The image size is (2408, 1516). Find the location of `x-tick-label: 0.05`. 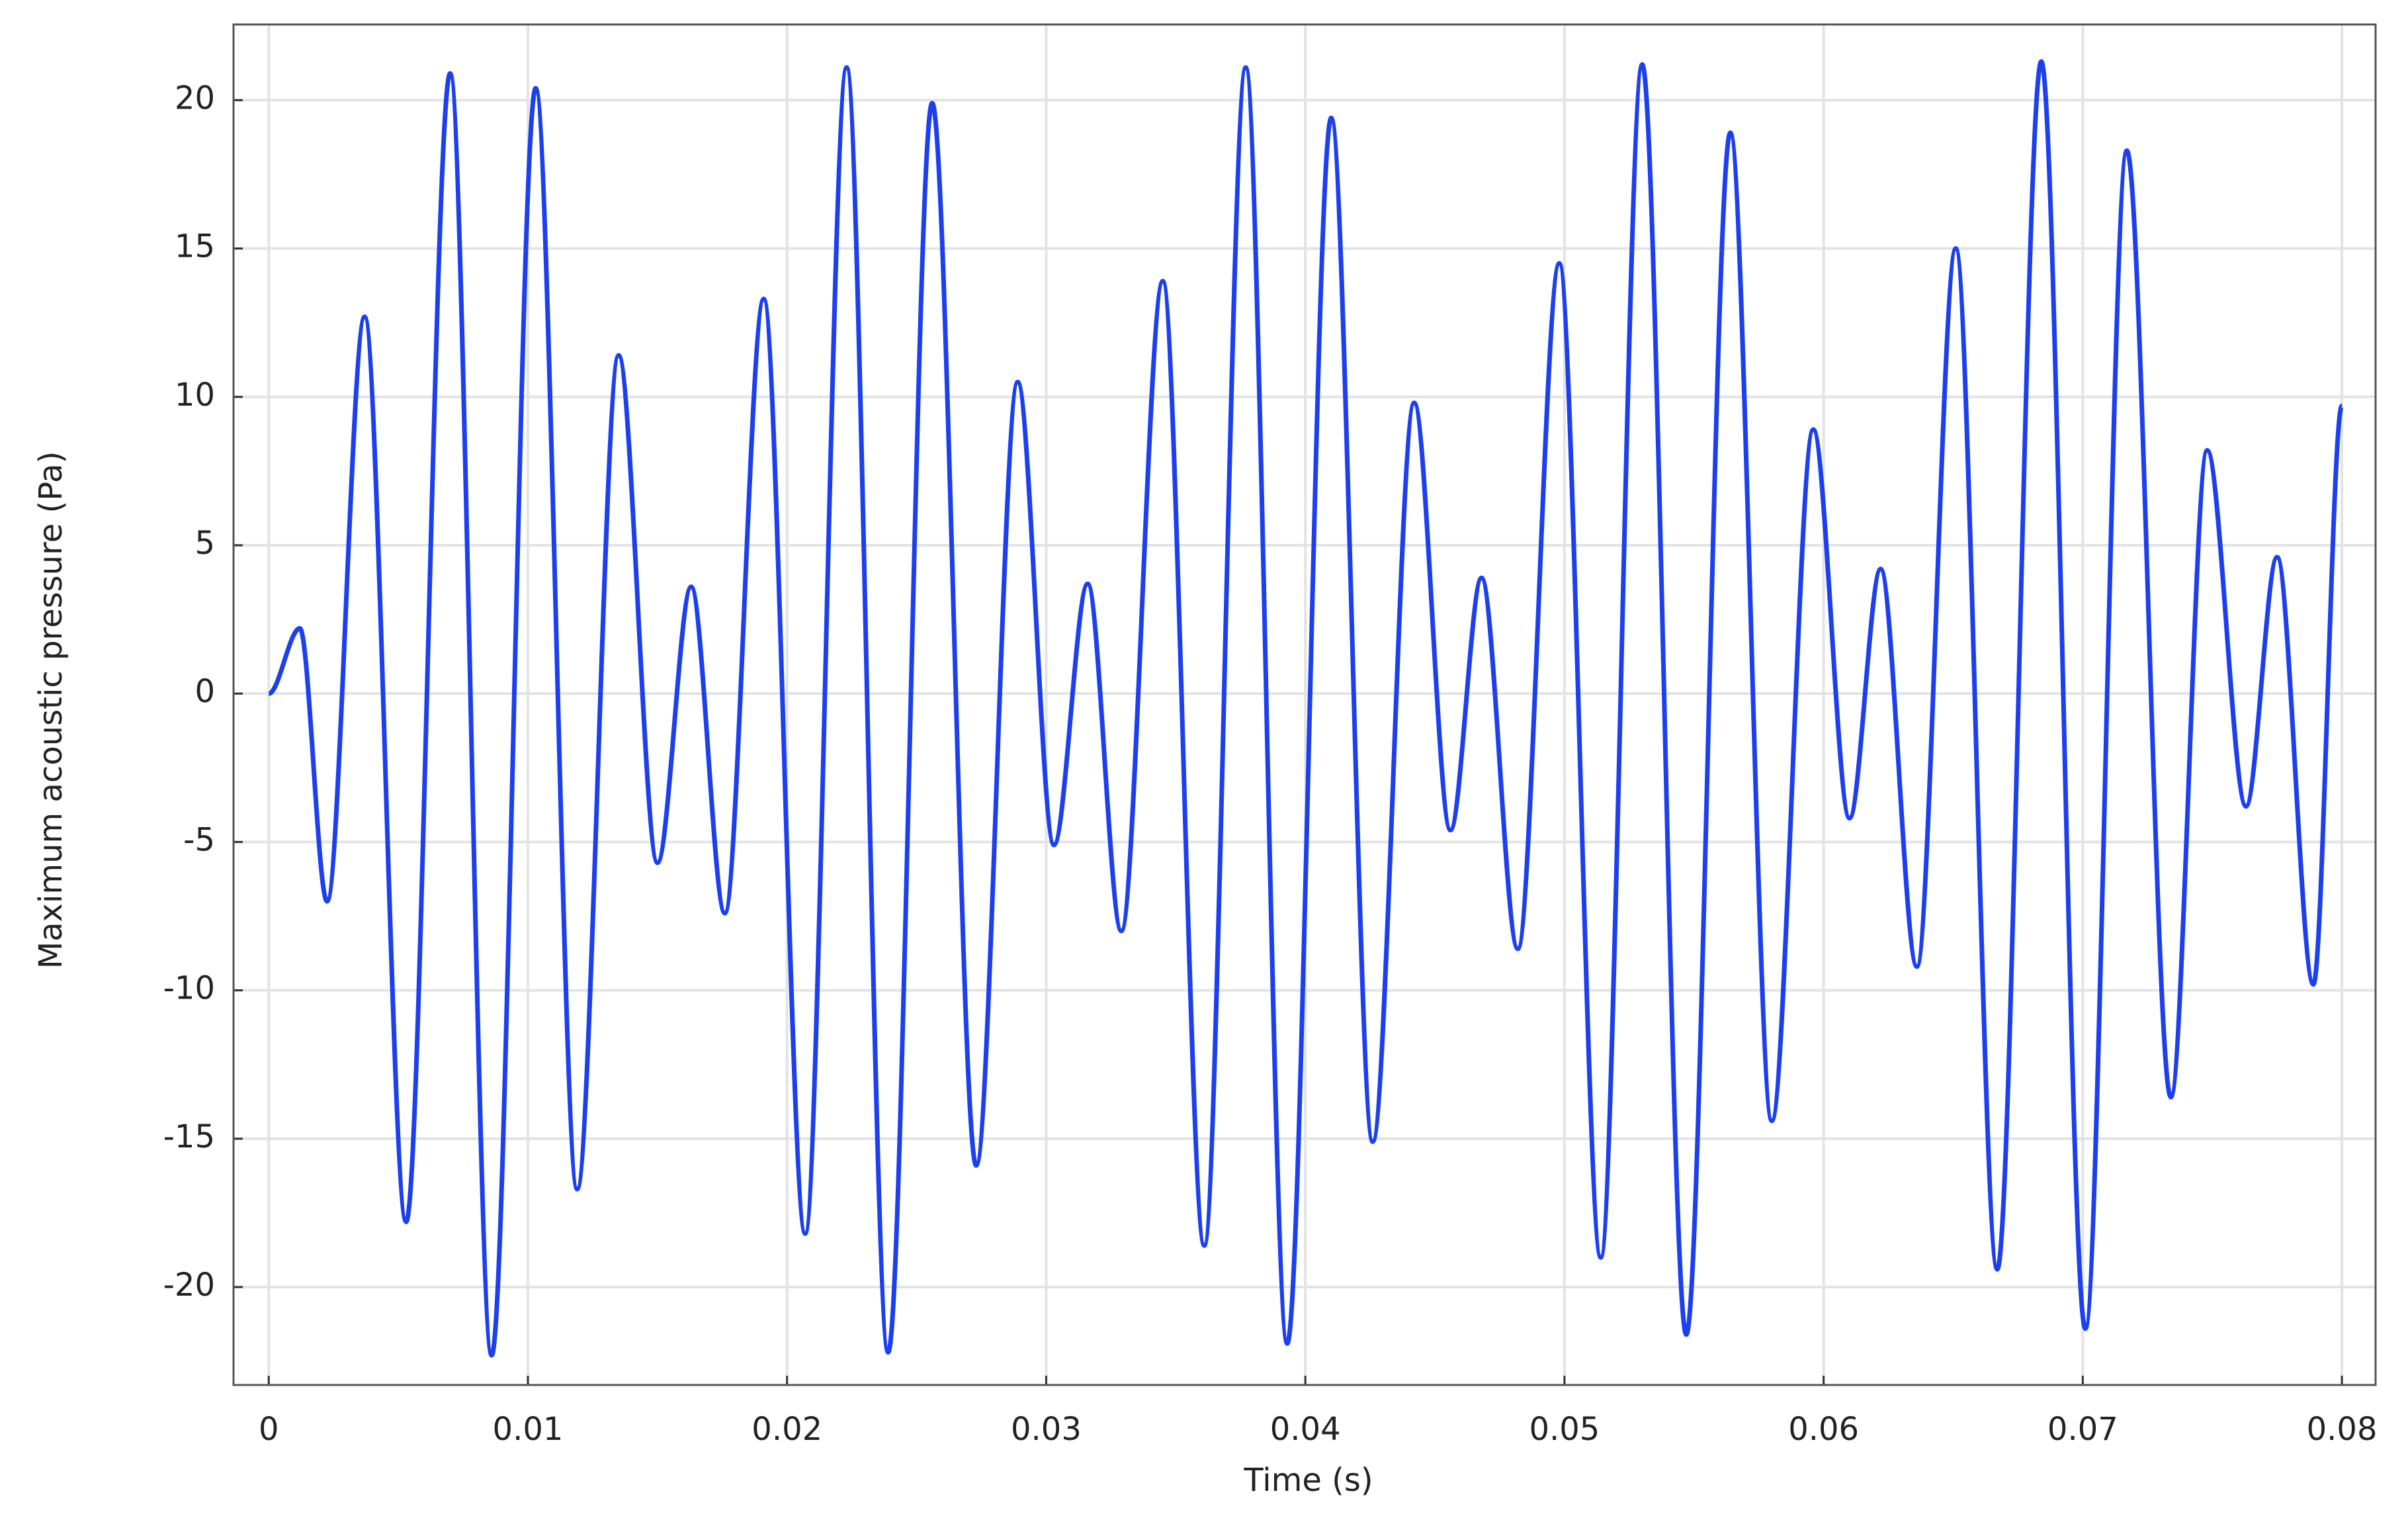

x-tick-label: 0.05 is located at coordinates (1564, 1430).